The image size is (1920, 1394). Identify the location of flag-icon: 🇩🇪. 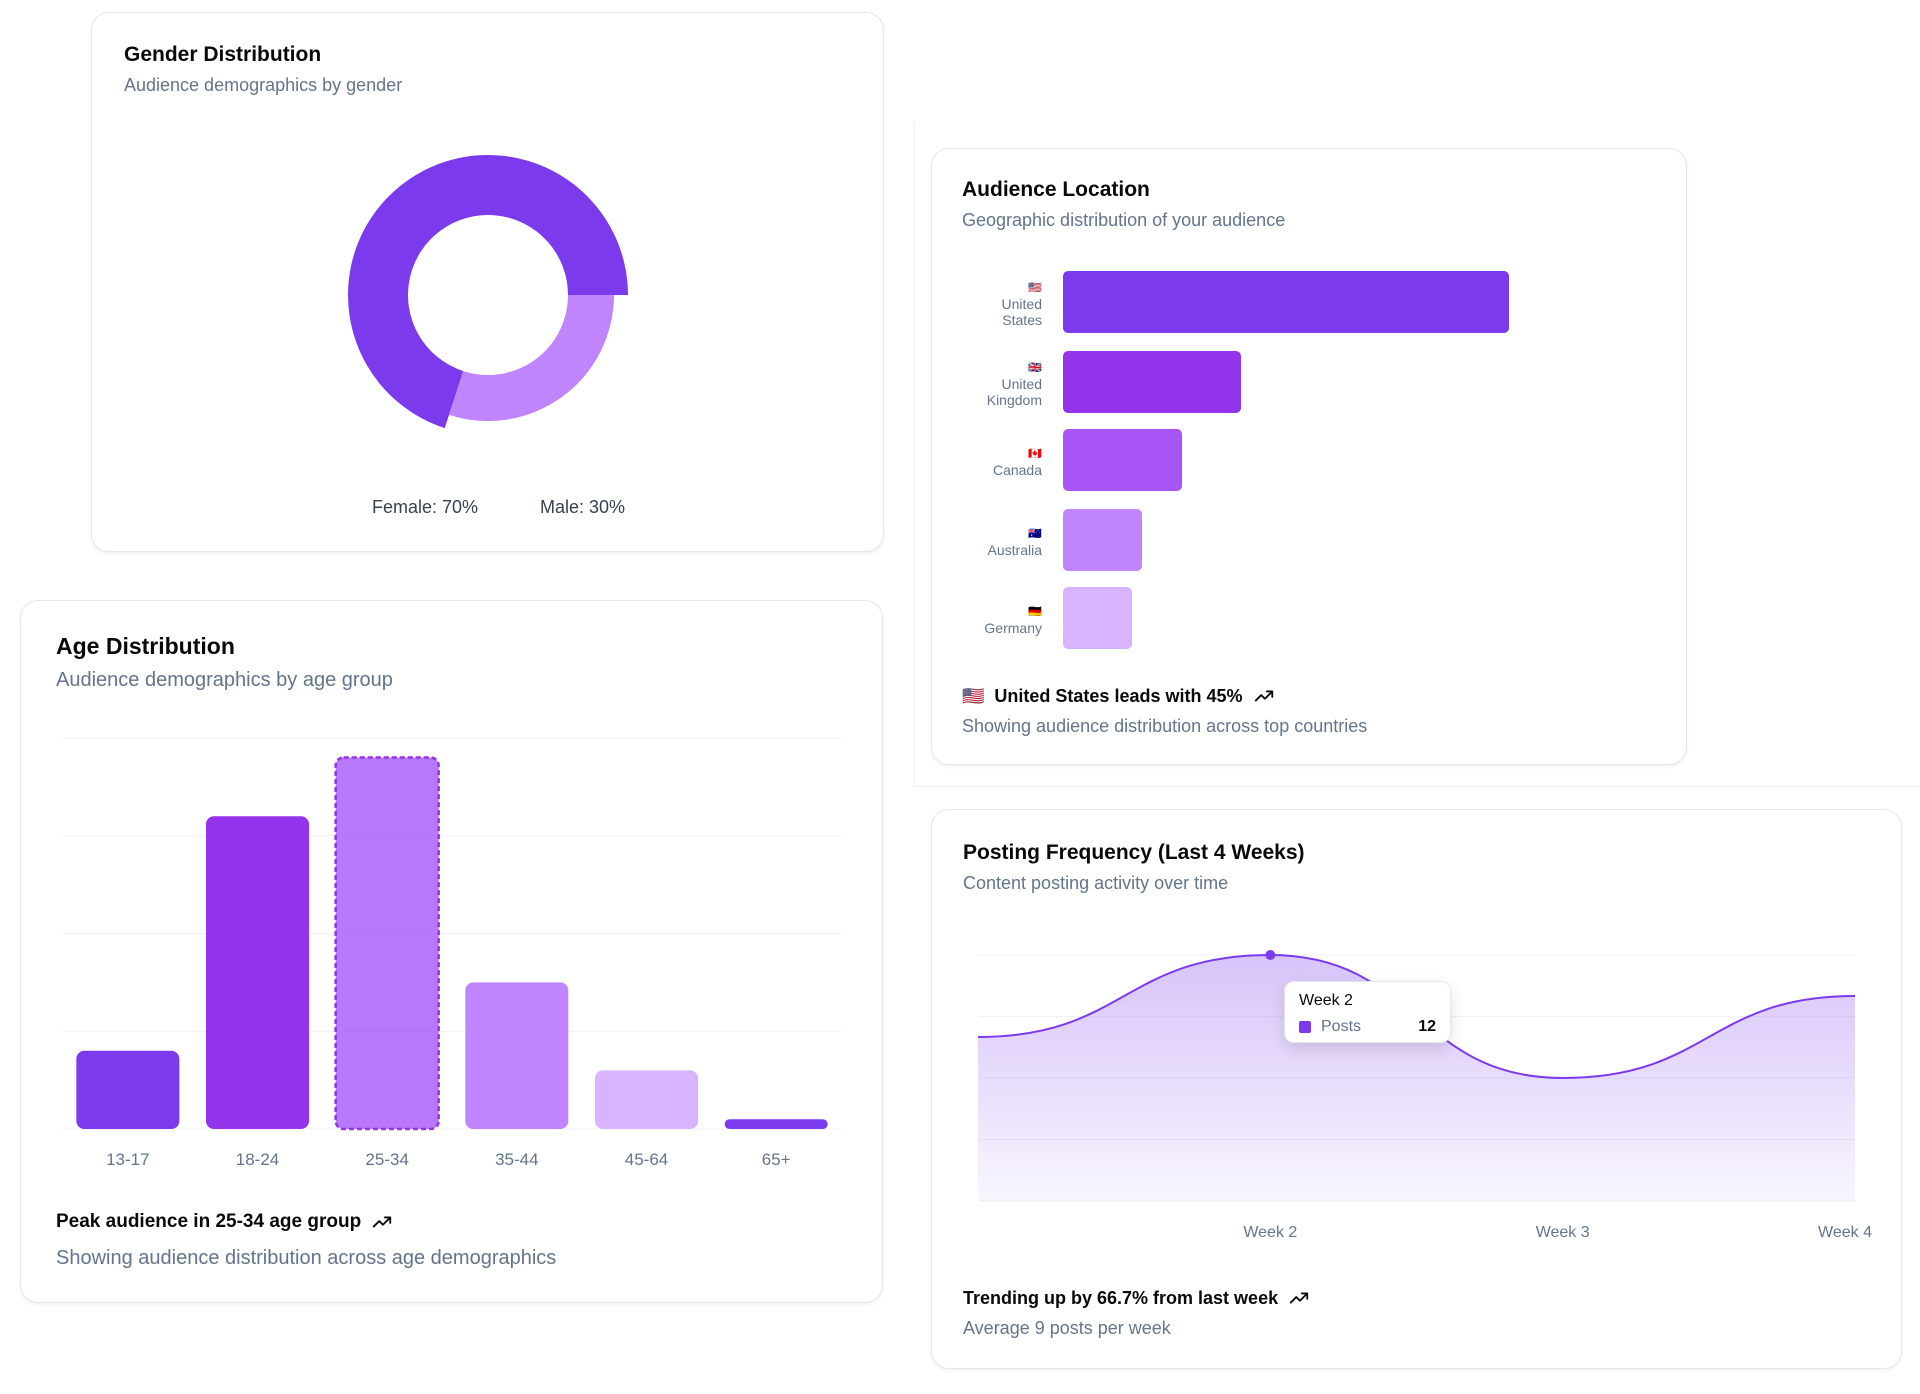
(1035, 612).